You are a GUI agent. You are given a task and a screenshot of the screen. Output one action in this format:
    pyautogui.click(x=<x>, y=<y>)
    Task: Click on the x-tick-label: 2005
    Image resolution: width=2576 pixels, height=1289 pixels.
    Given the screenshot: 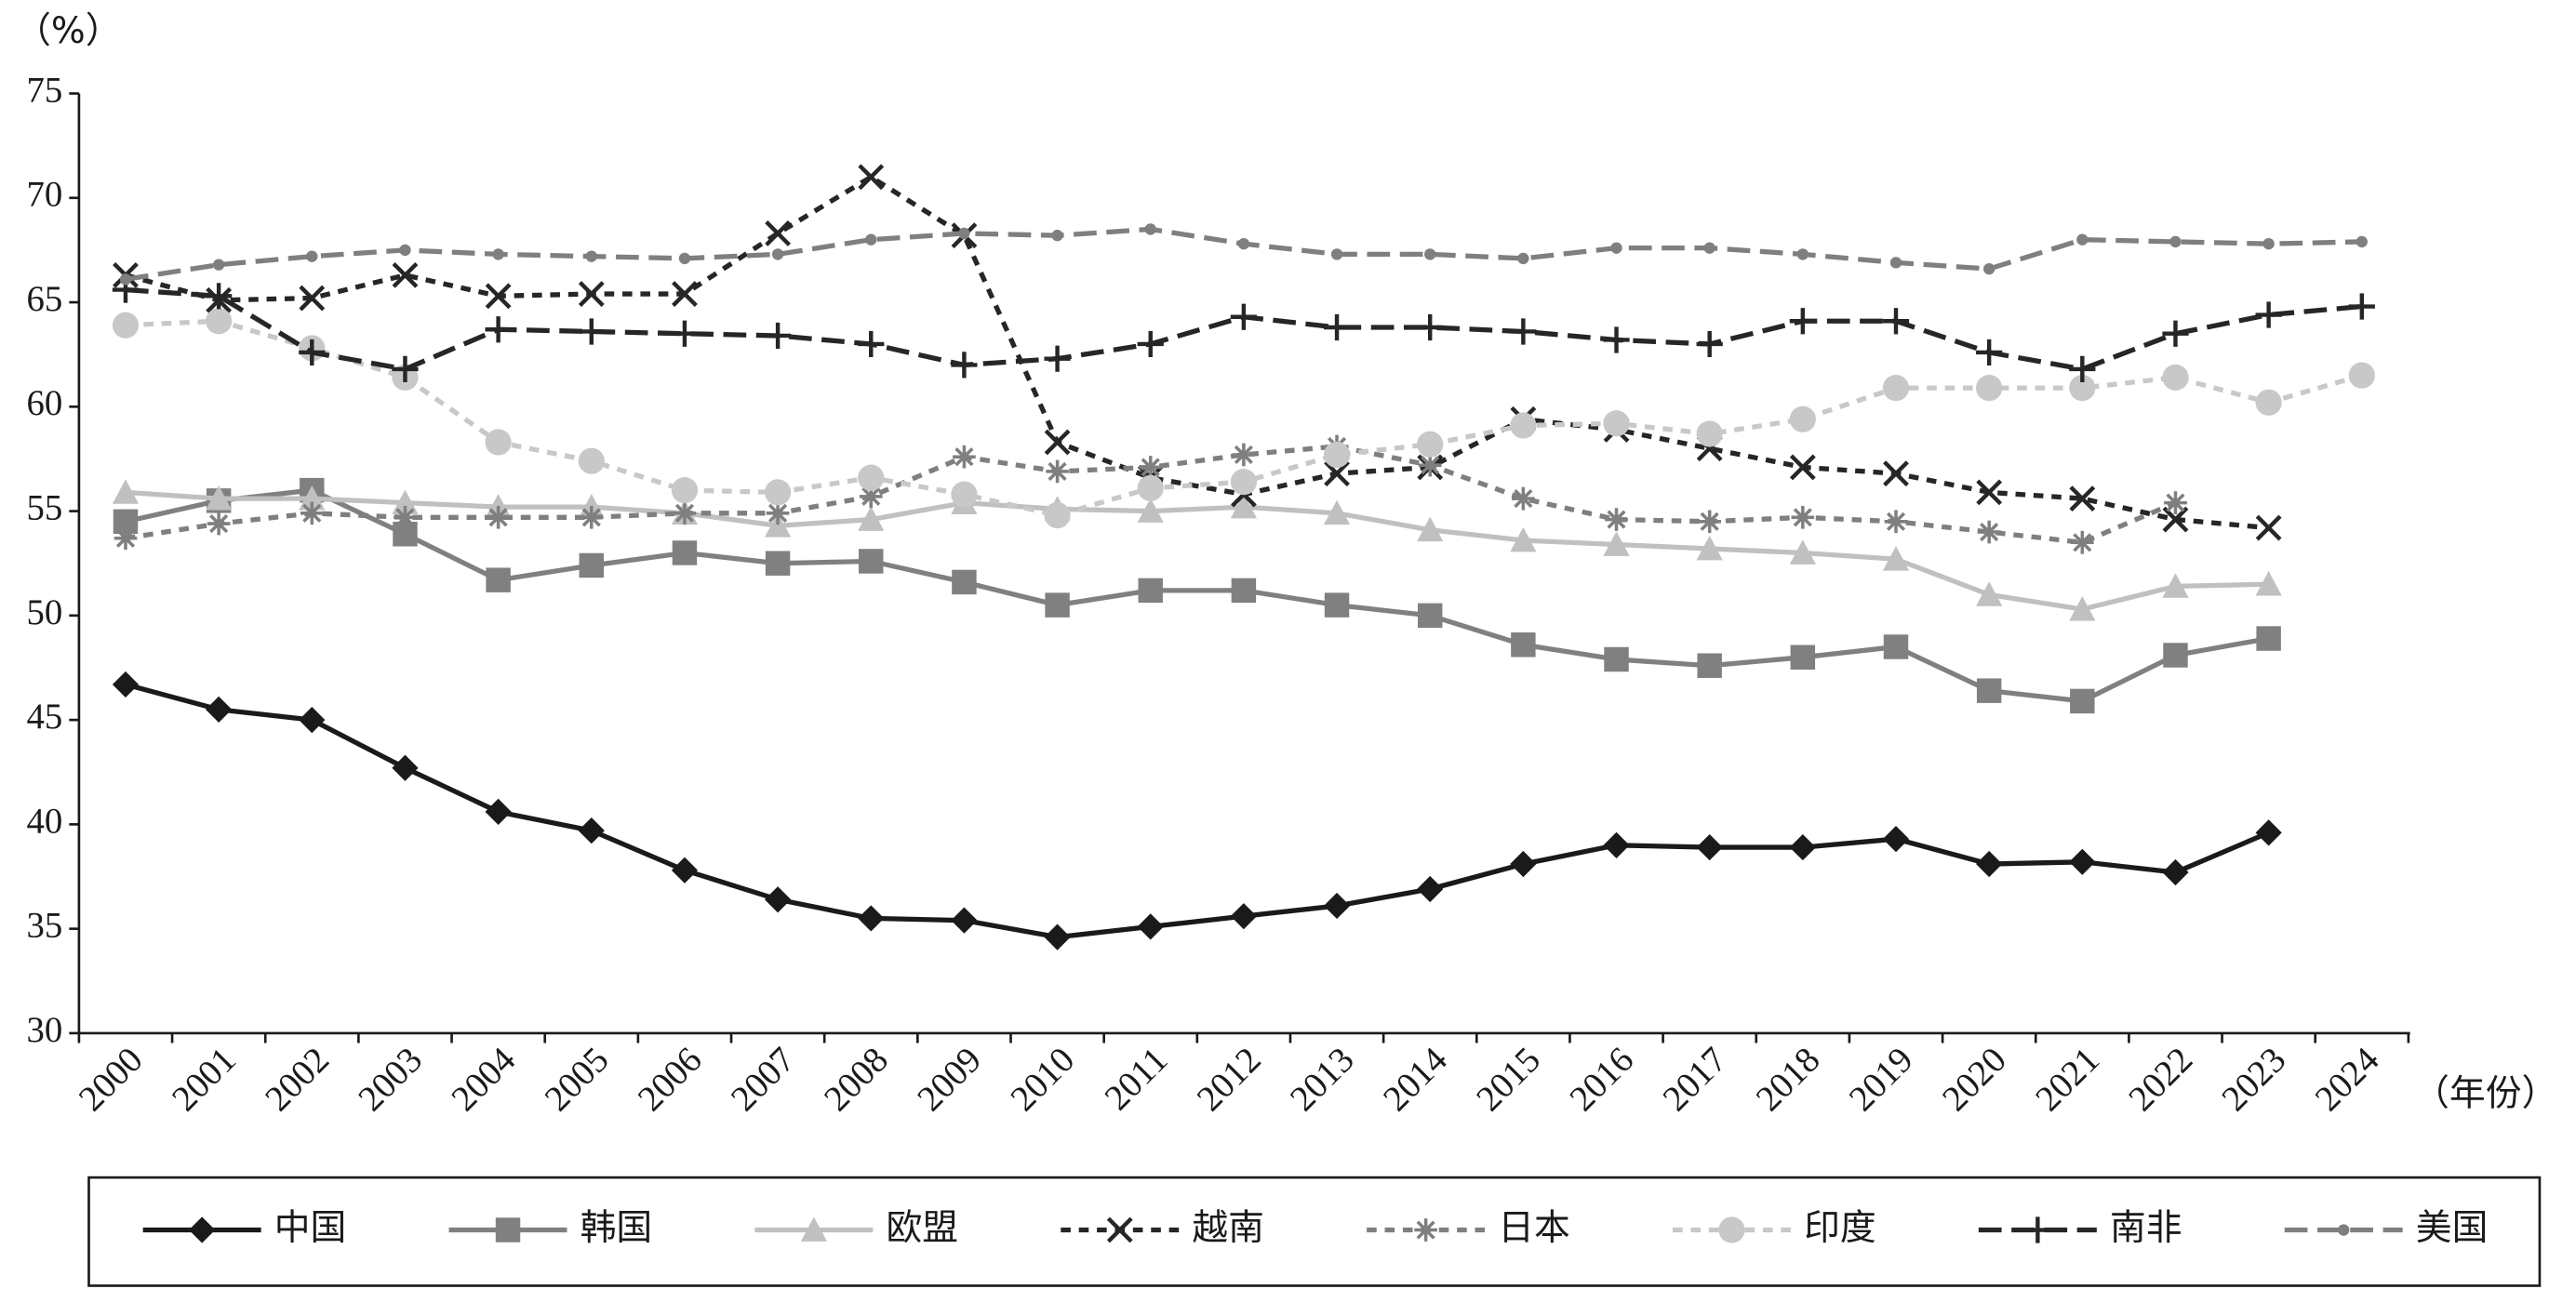 What is the action you would take?
    pyautogui.click(x=576, y=1079)
    